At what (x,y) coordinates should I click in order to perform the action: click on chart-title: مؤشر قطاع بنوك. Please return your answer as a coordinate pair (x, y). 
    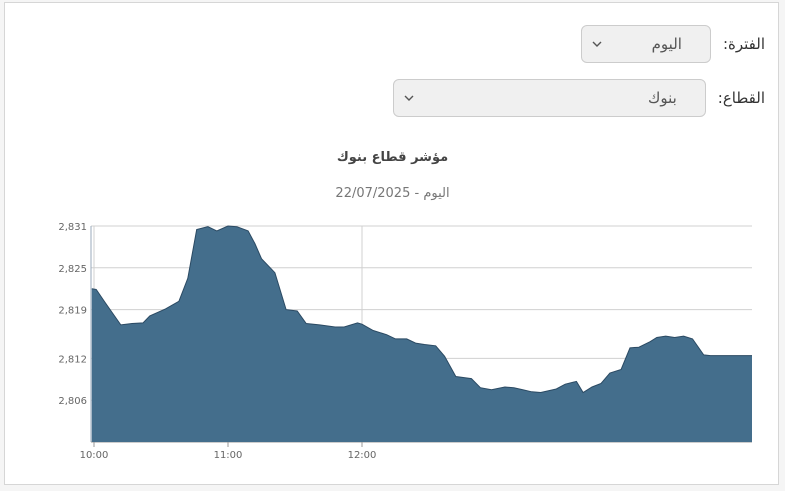
    Looking at the image, I should click on (392, 157).